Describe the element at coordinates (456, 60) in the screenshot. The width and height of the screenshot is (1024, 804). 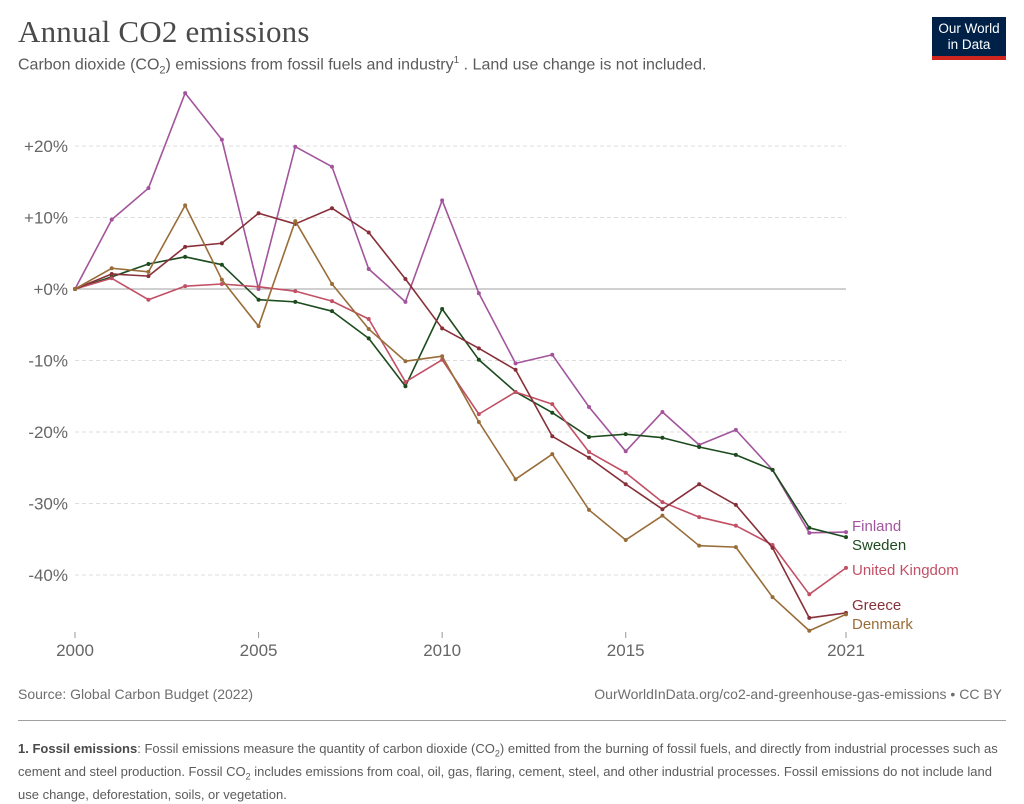
I see `footnote-ref: 1` at that location.